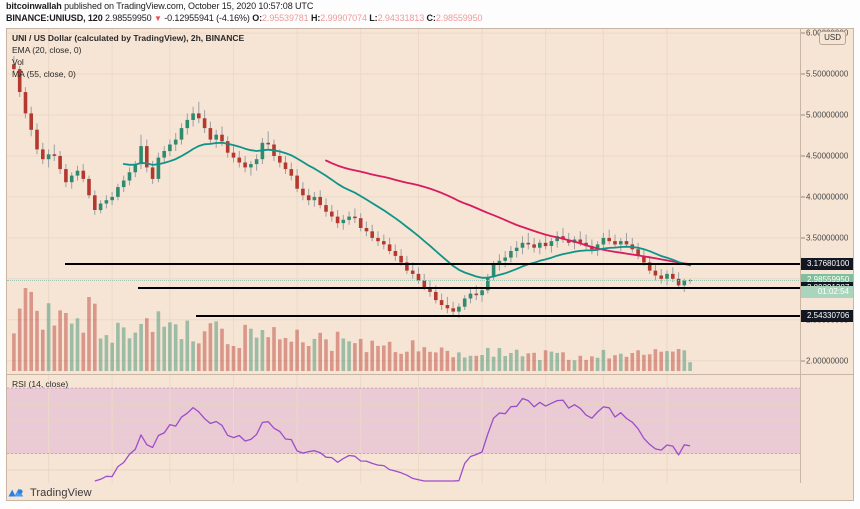  Describe the element at coordinates (373, 18) in the screenshot. I see `low-label: L:` at that location.